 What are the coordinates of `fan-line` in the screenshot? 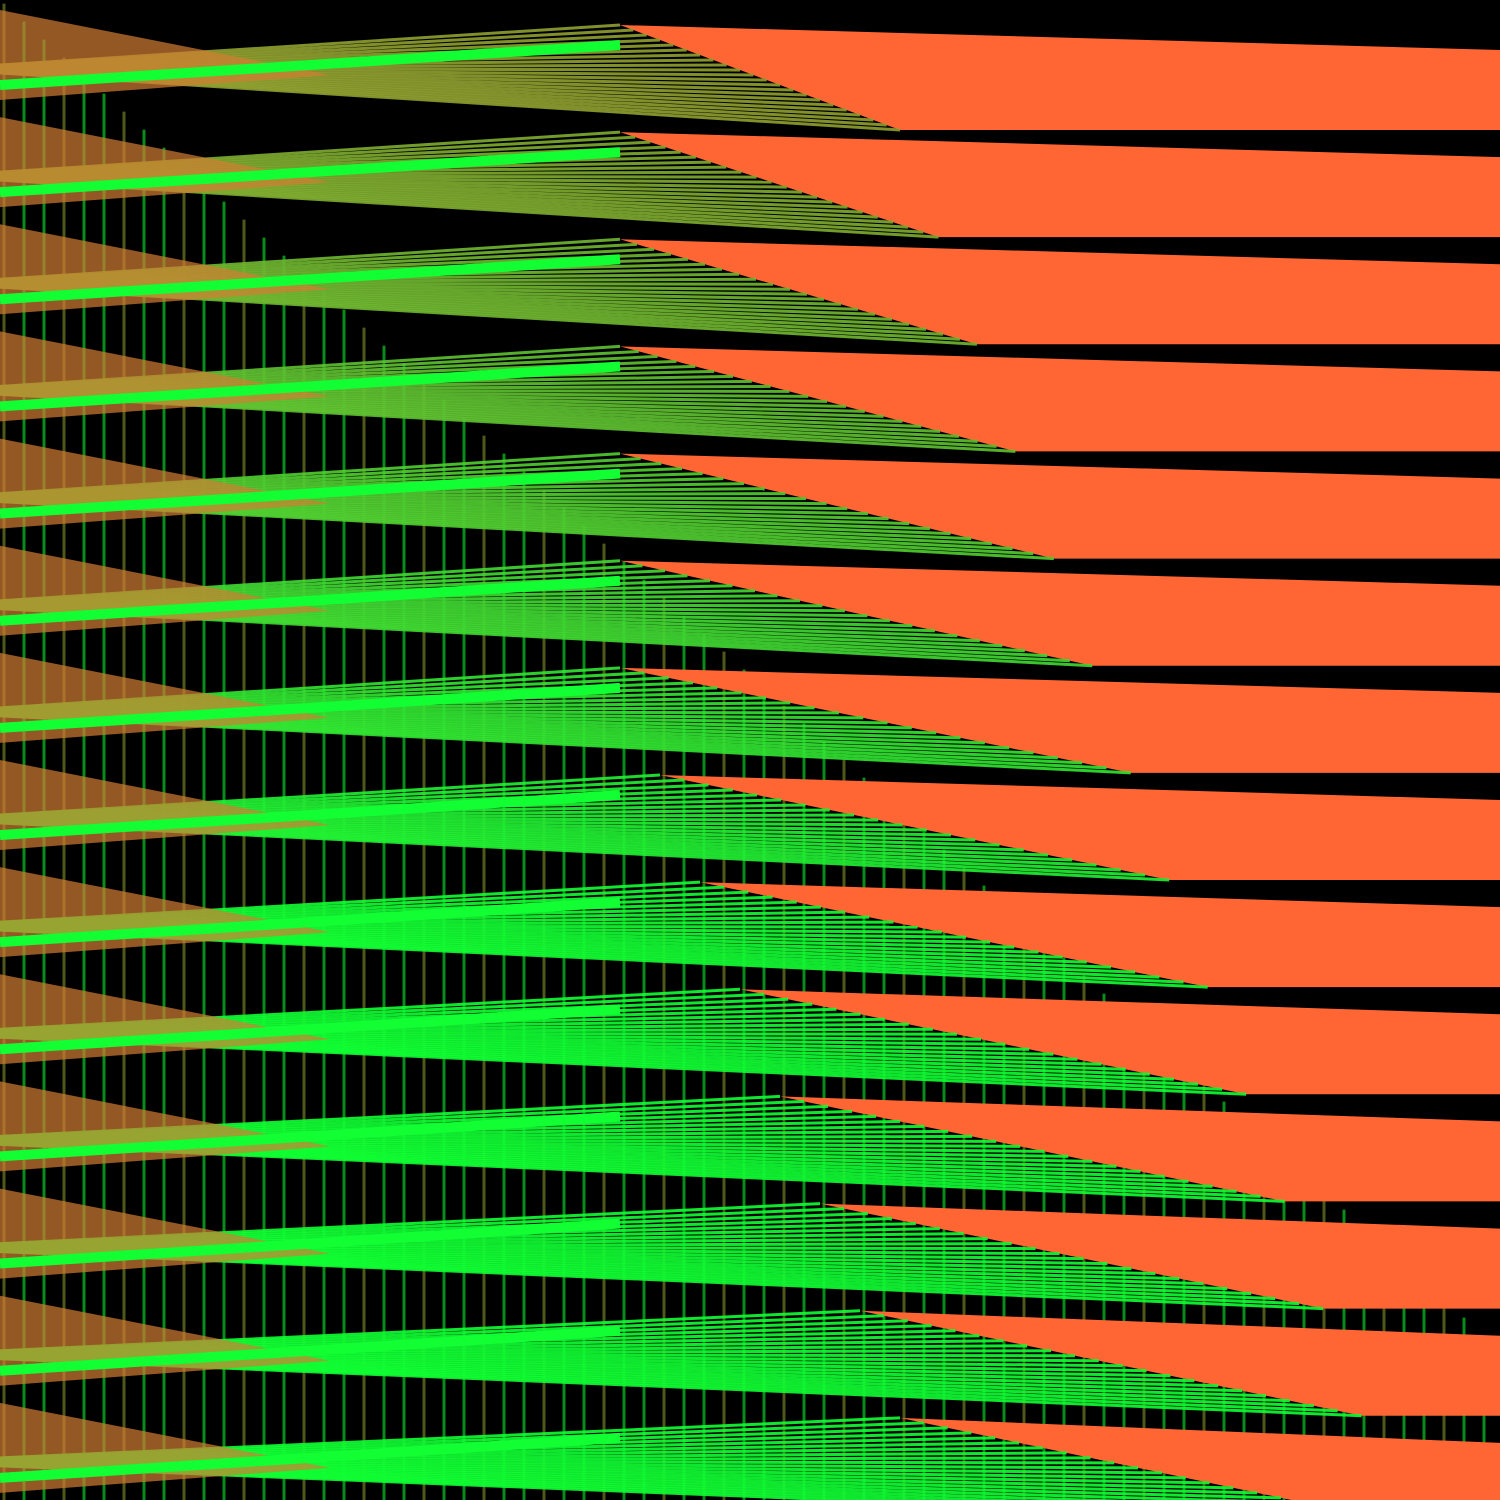 It's located at (438, 1482).